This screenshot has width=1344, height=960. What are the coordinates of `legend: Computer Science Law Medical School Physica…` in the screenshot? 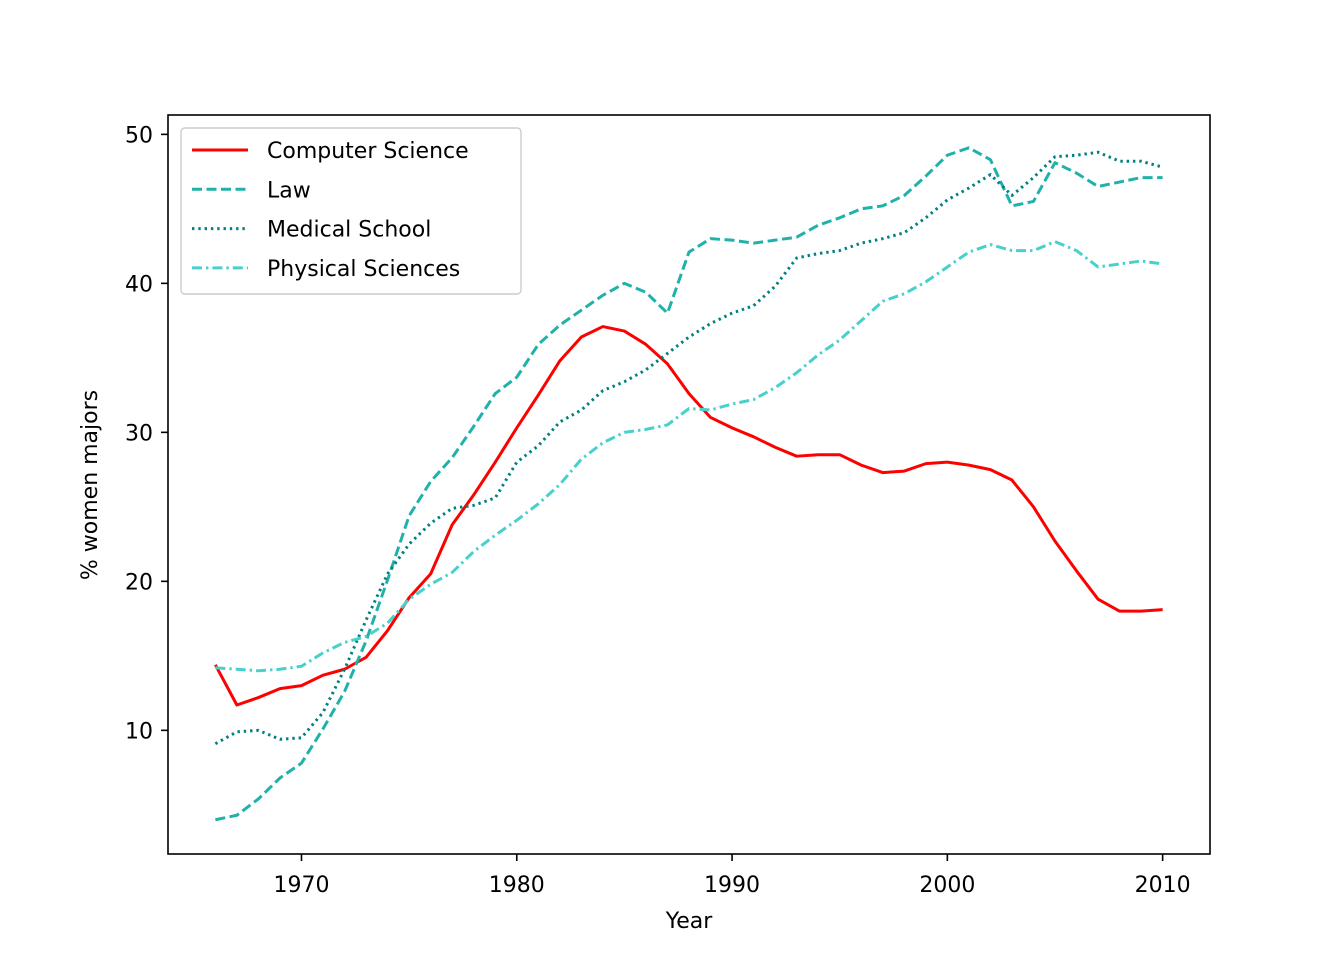 It's located at (351, 211).